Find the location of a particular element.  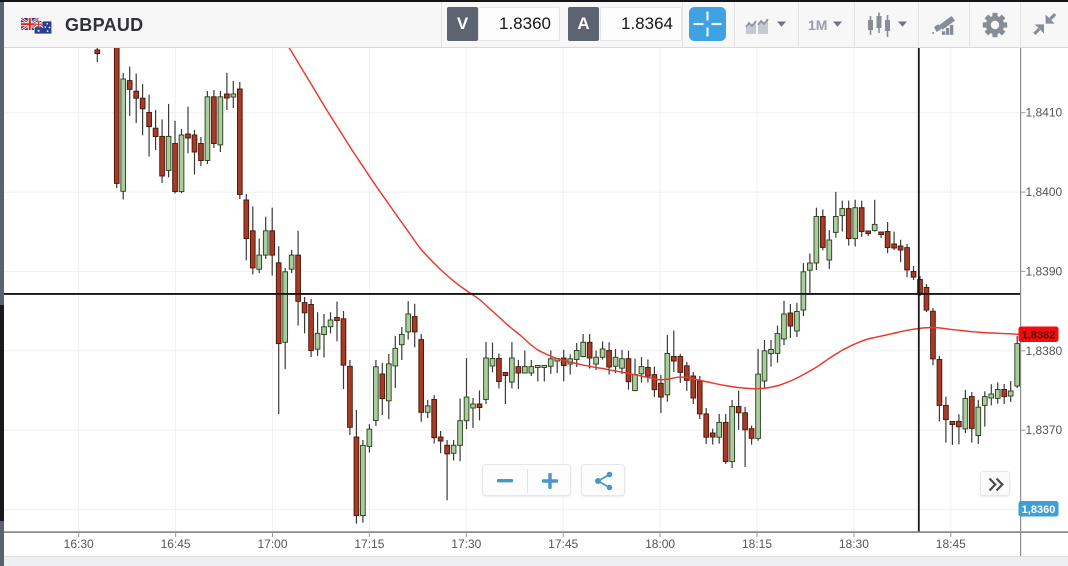

svg-text: 17:30 is located at coordinates (466, 544).